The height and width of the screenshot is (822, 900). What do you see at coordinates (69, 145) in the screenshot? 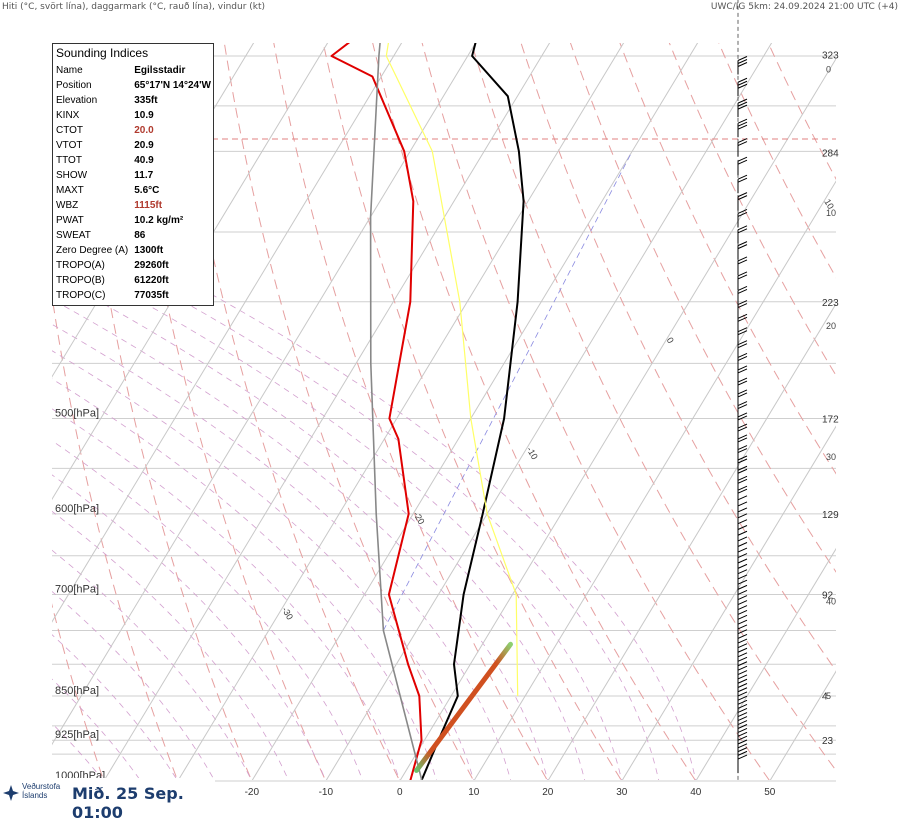
I see `index-key: VTOT` at bounding box center [69, 145].